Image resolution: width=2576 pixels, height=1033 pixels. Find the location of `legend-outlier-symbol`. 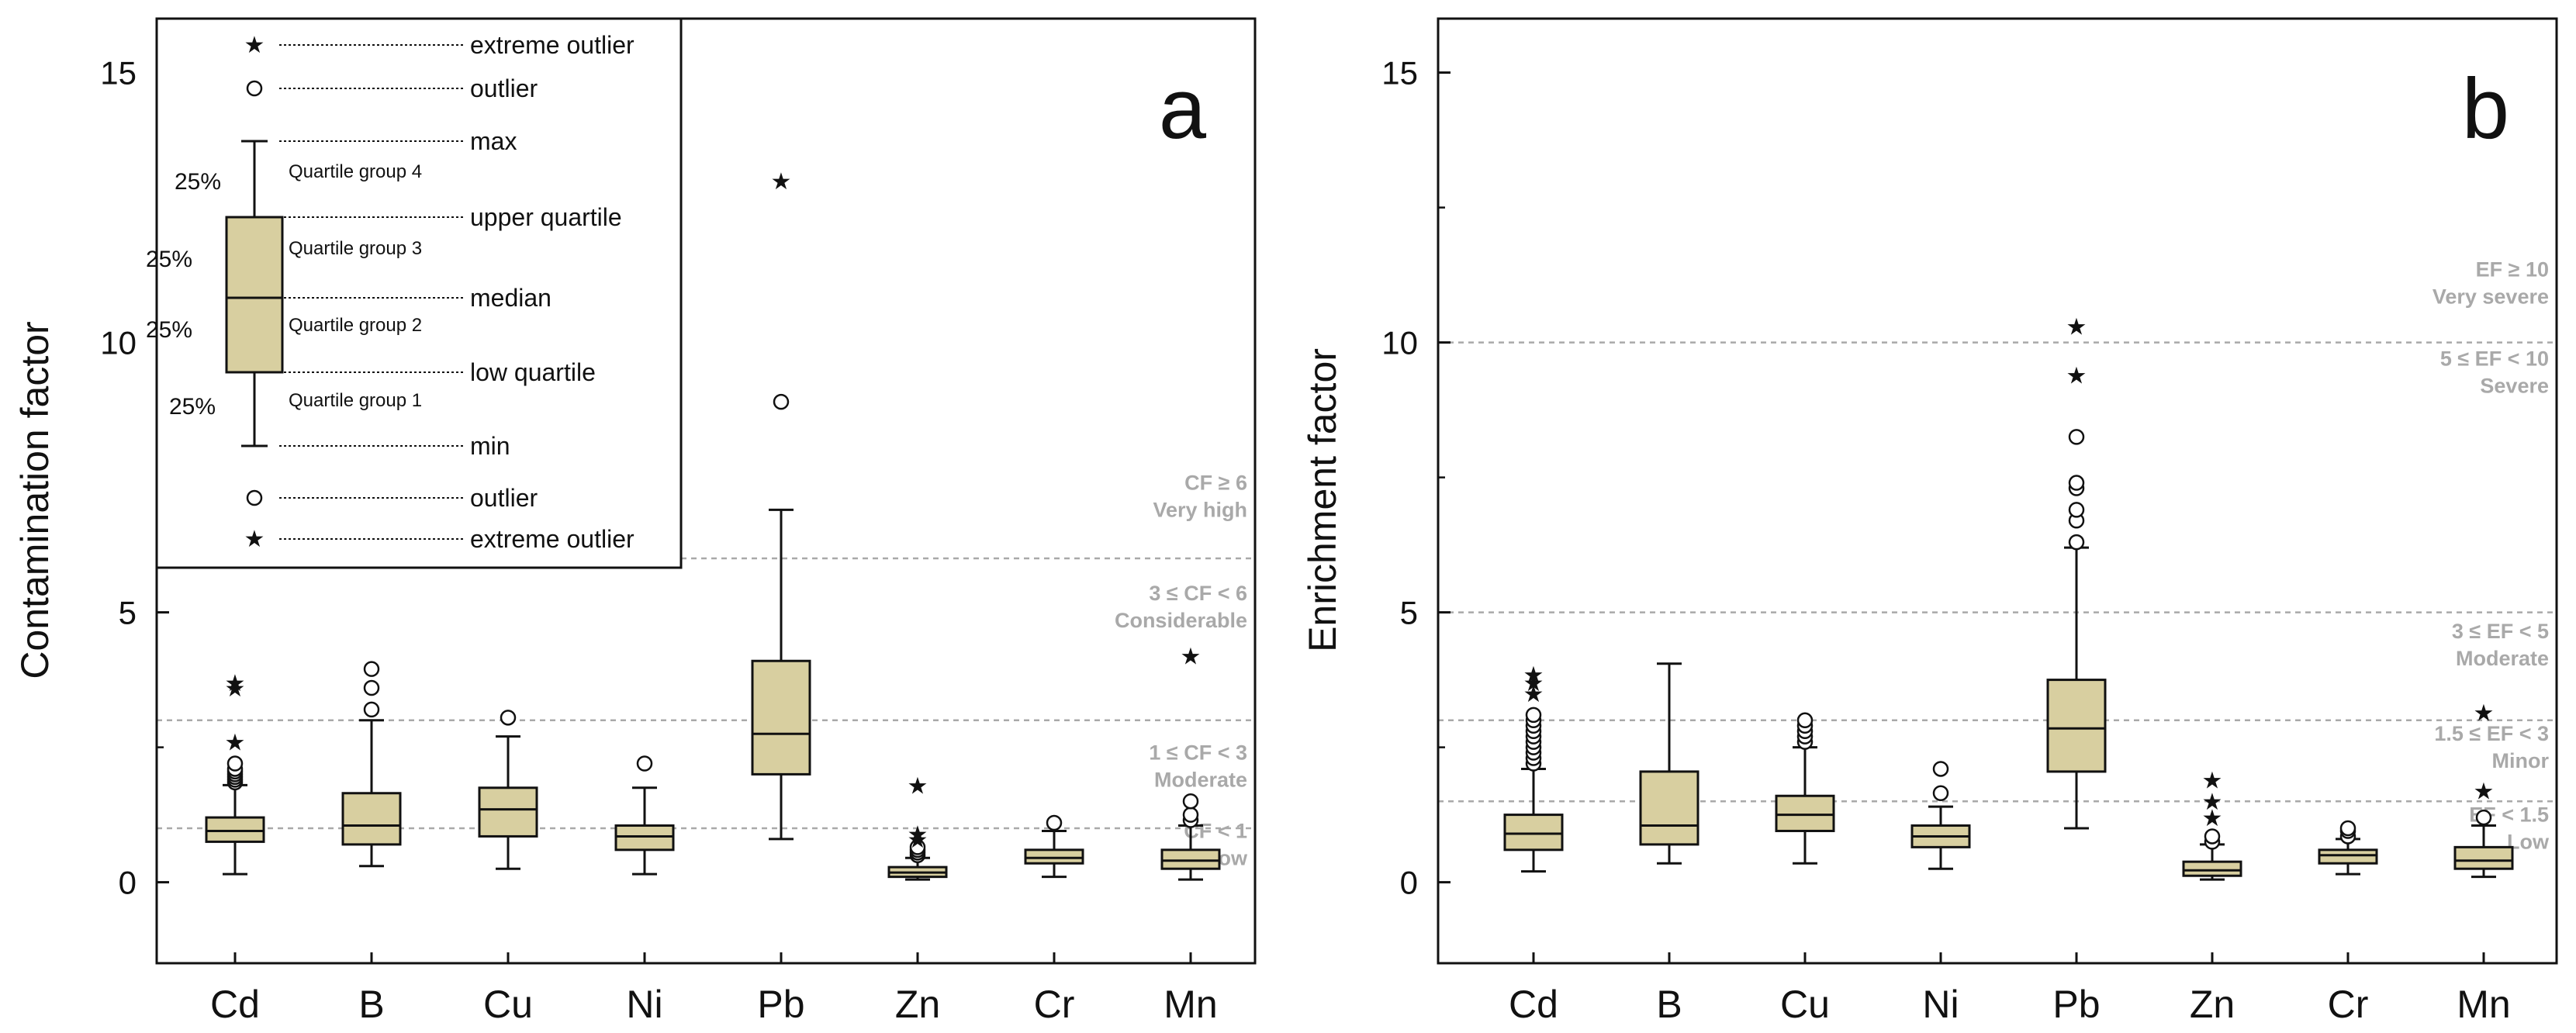

legend-outlier-symbol is located at coordinates (254, 497).